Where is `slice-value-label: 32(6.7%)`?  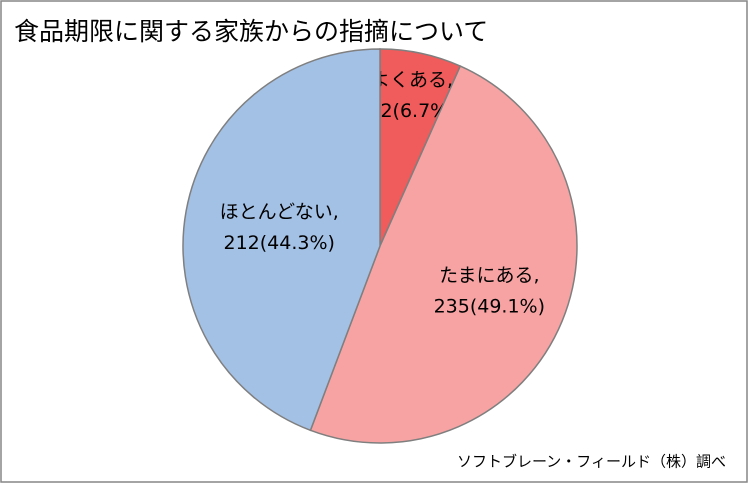 slice-value-label: 32(6.7%) is located at coordinates (411, 111).